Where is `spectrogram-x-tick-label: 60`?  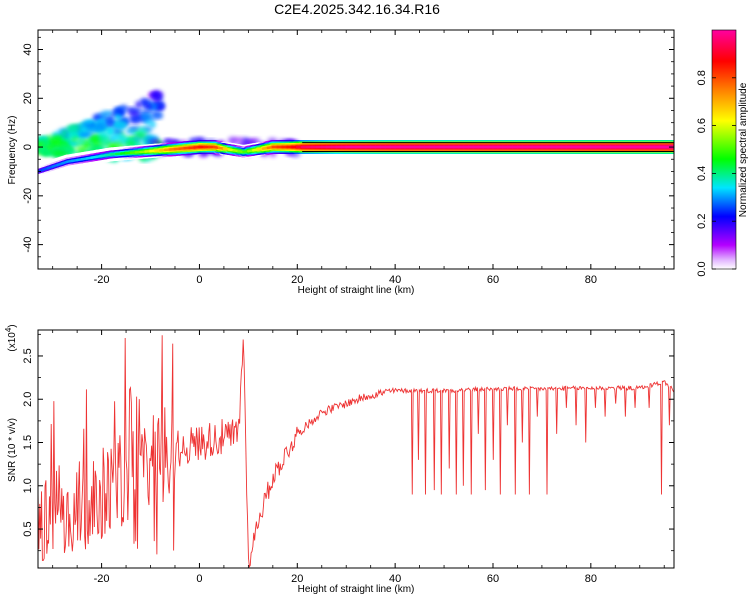
spectrogram-x-tick-label: 60 is located at coordinates (493, 280).